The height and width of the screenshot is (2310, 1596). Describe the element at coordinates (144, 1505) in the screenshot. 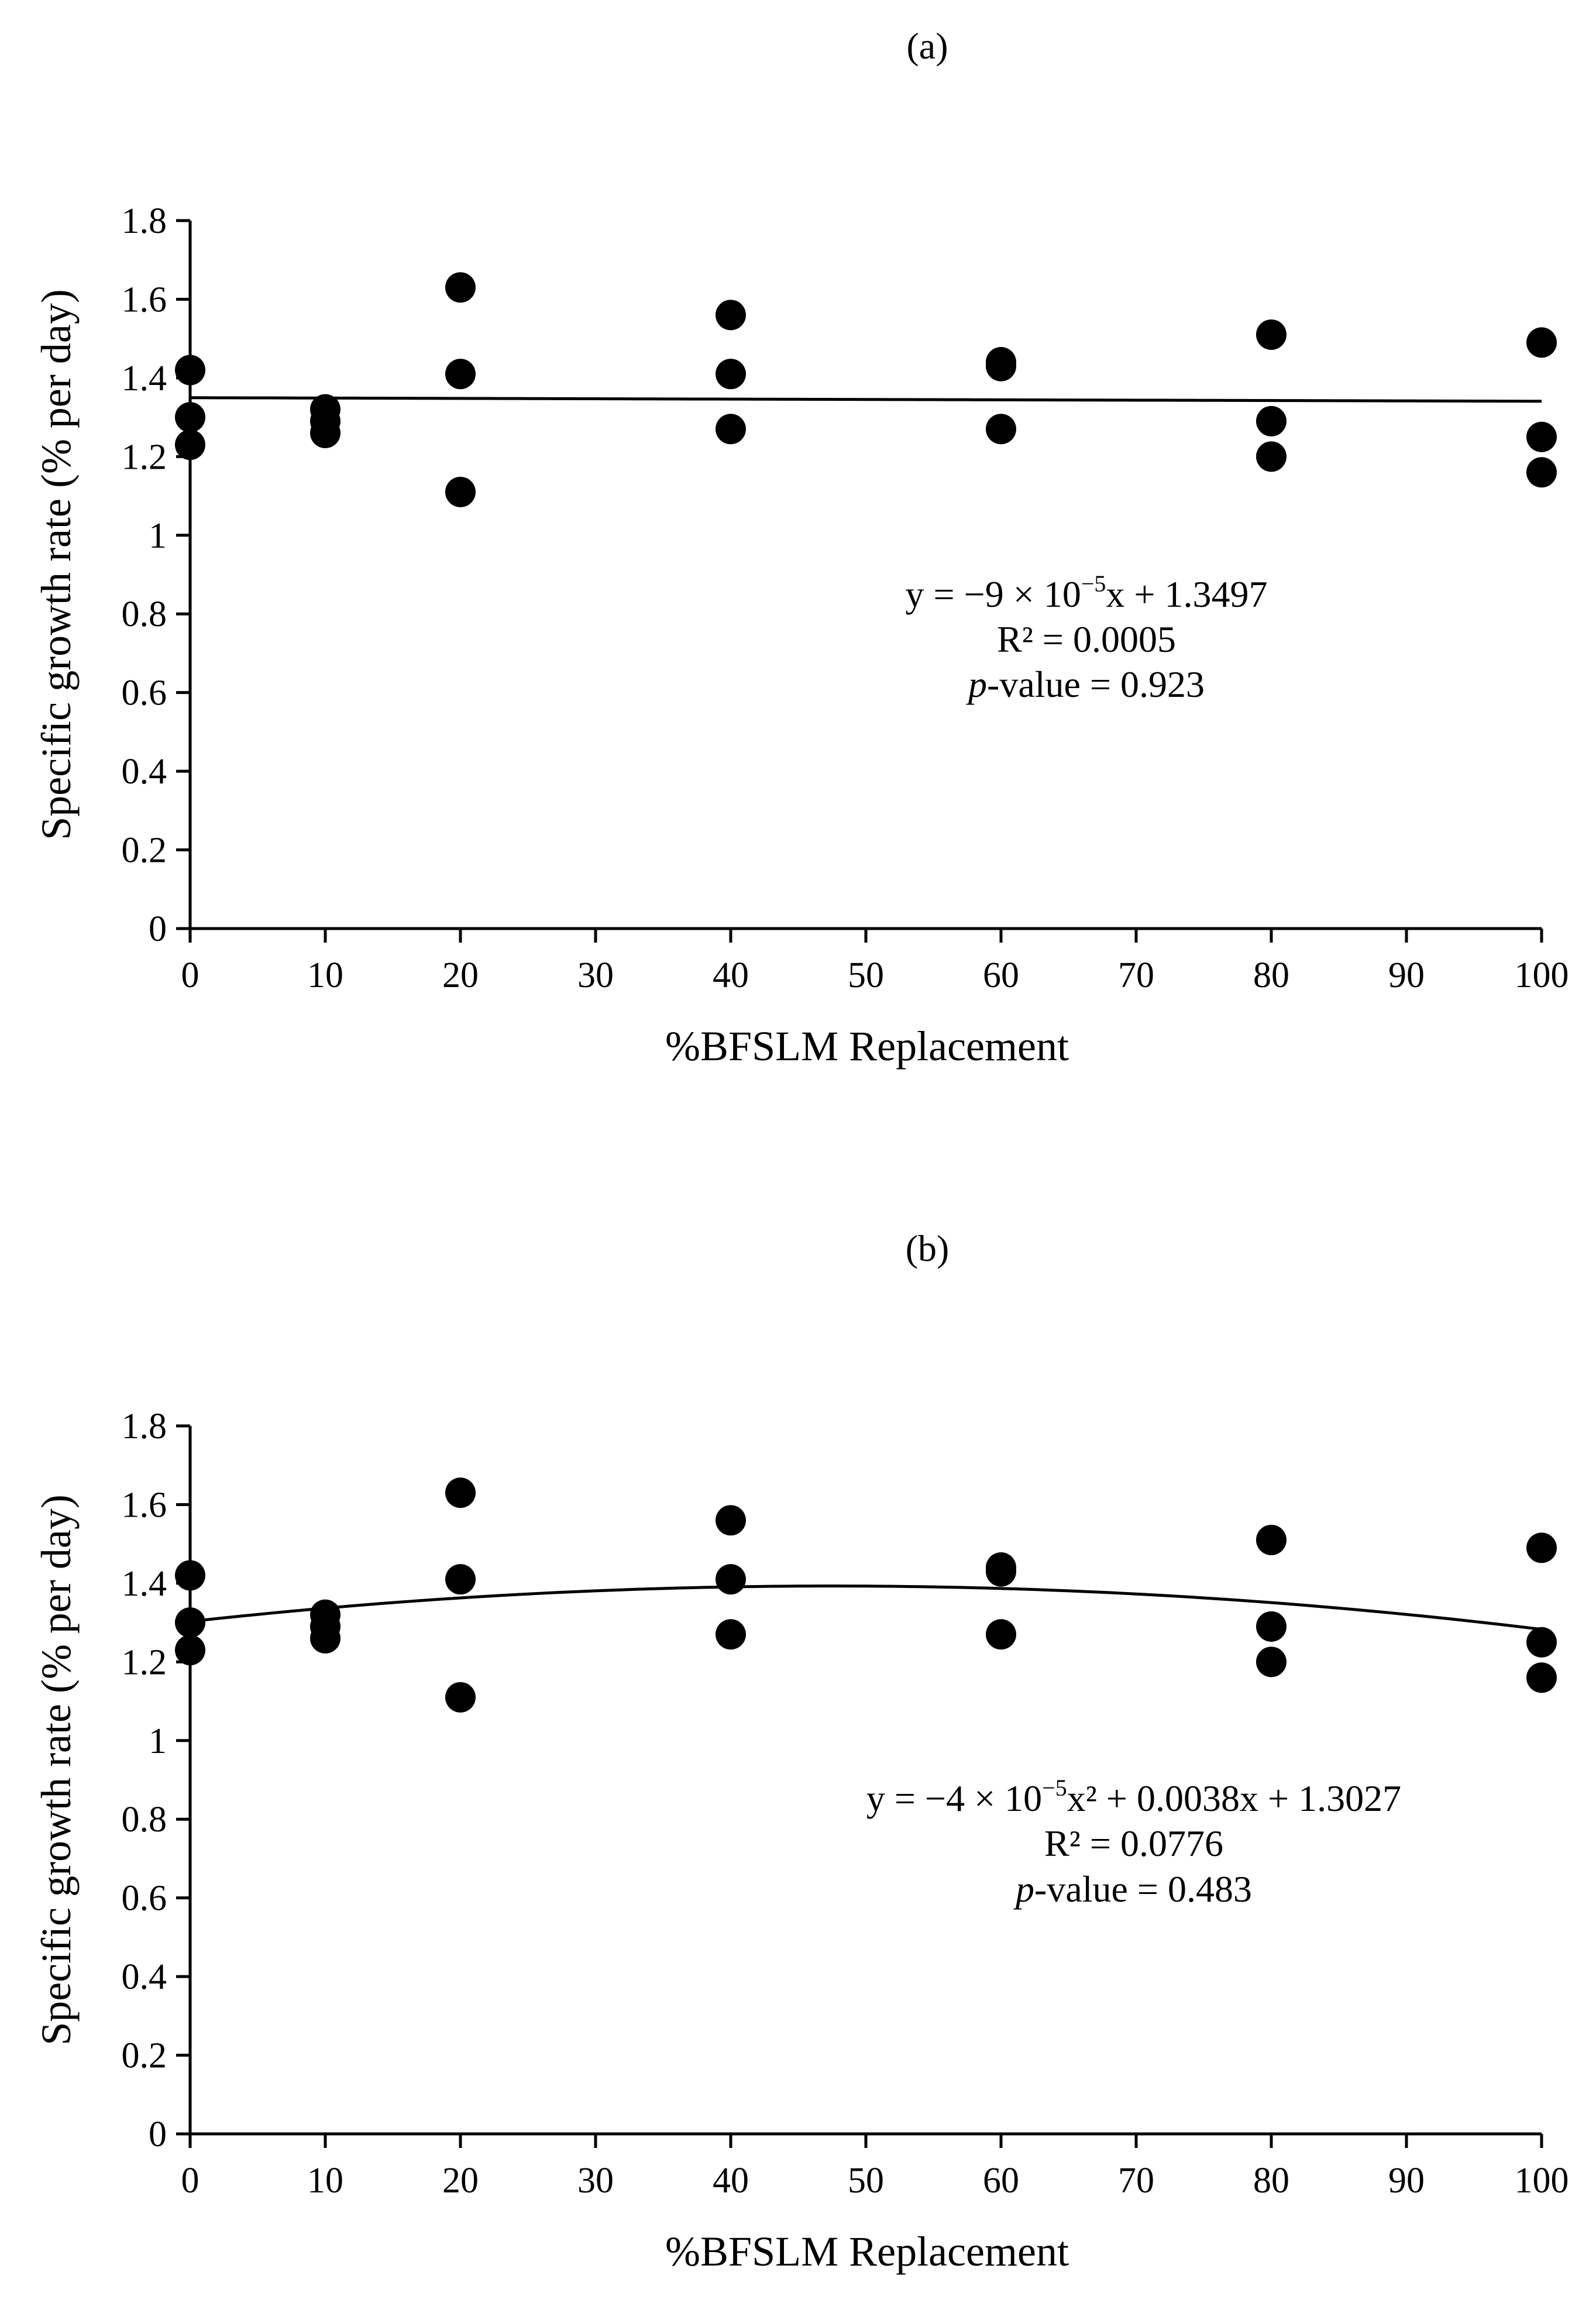

I see `y-tick-label-b: 1.6` at that location.